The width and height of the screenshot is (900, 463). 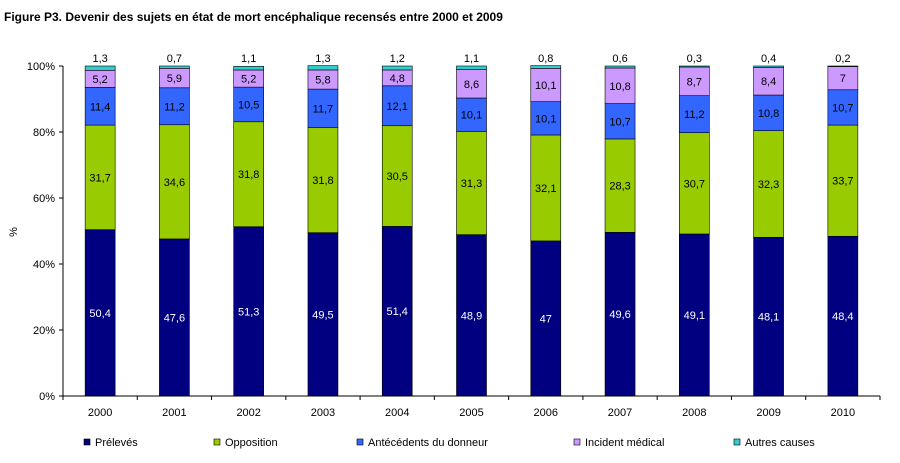 I want to click on y-tick-label: 60%, so click(x=44, y=199).